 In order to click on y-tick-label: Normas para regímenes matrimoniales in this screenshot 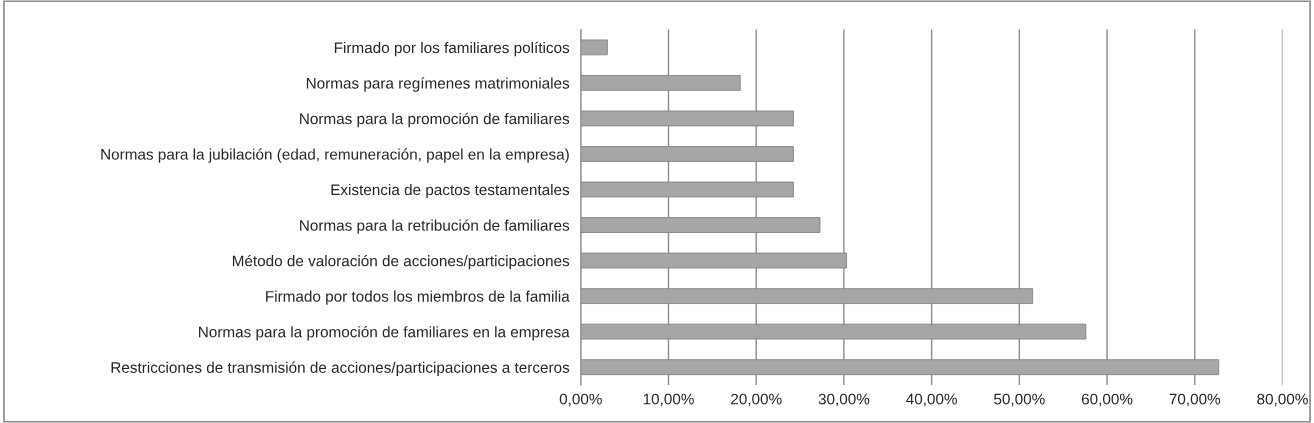, I will do `click(438, 84)`.